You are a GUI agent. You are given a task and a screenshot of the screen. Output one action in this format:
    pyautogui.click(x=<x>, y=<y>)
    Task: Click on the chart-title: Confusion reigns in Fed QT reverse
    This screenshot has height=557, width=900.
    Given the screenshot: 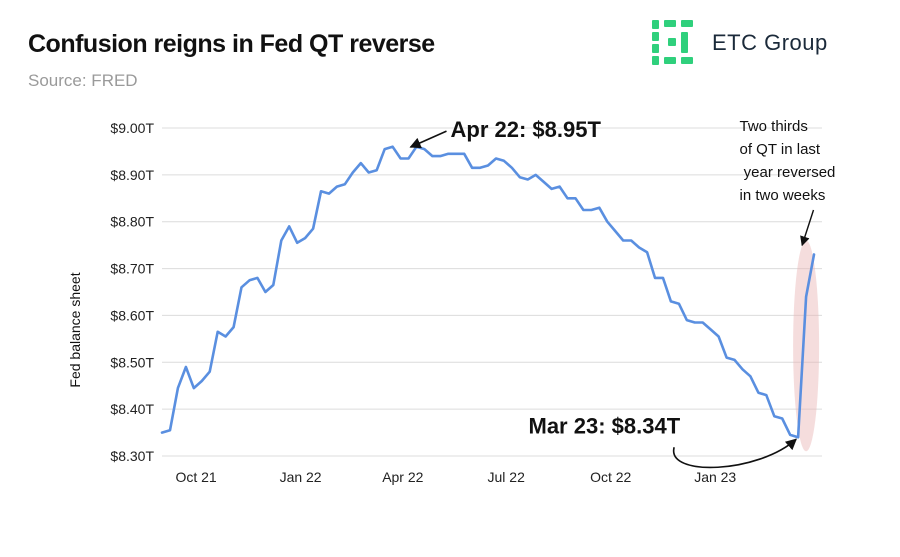 What is the action you would take?
    pyautogui.click(x=231, y=44)
    